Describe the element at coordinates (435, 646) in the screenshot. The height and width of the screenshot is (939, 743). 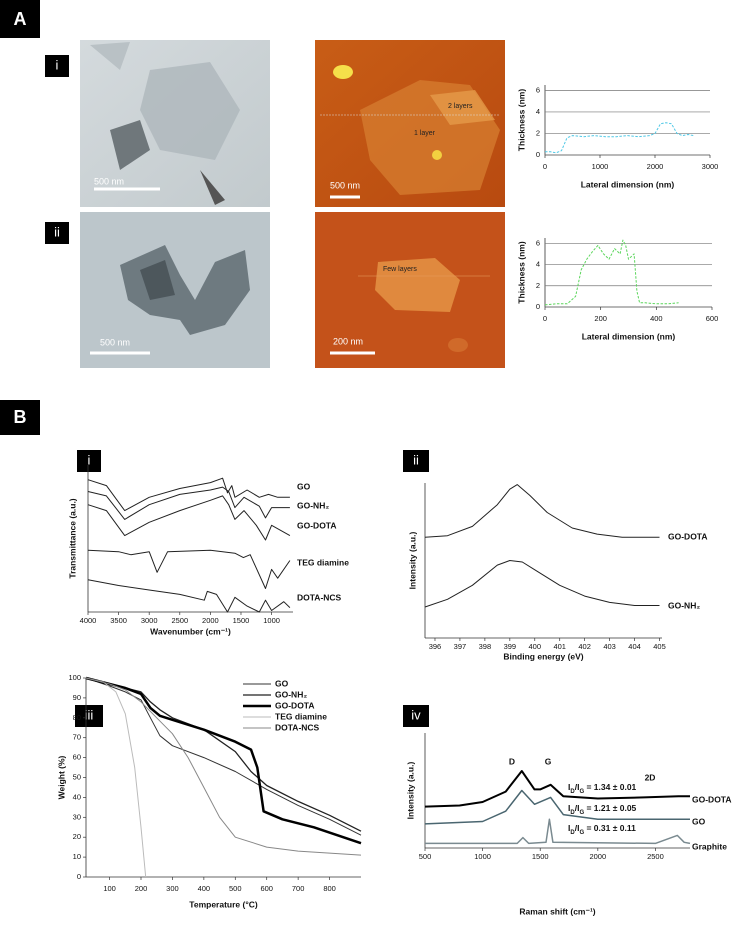
I see `x-tick-label: 396` at that location.